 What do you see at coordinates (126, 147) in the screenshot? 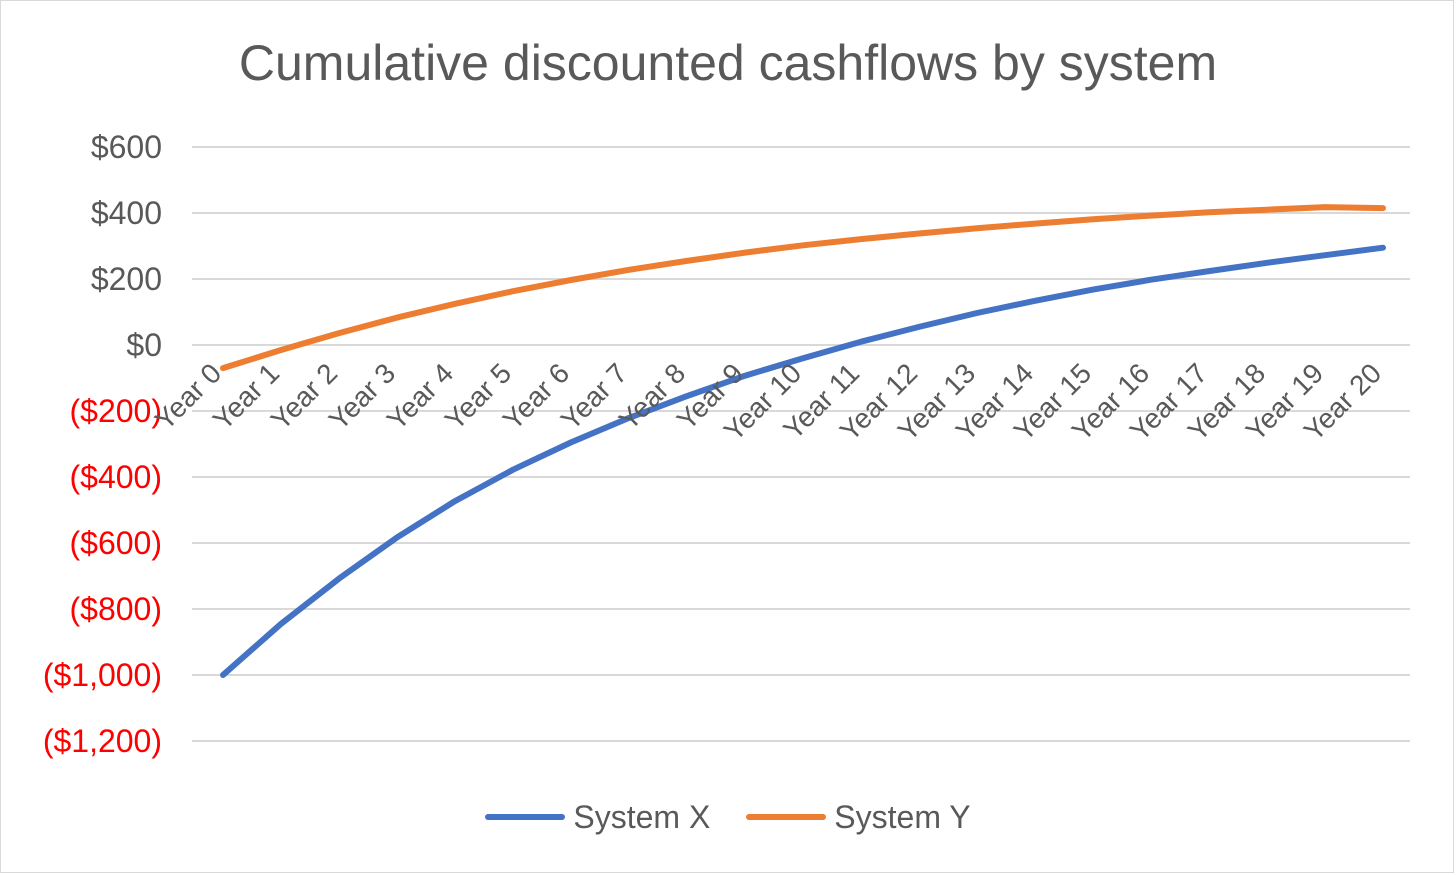
I see `y-tick-label: $600` at bounding box center [126, 147].